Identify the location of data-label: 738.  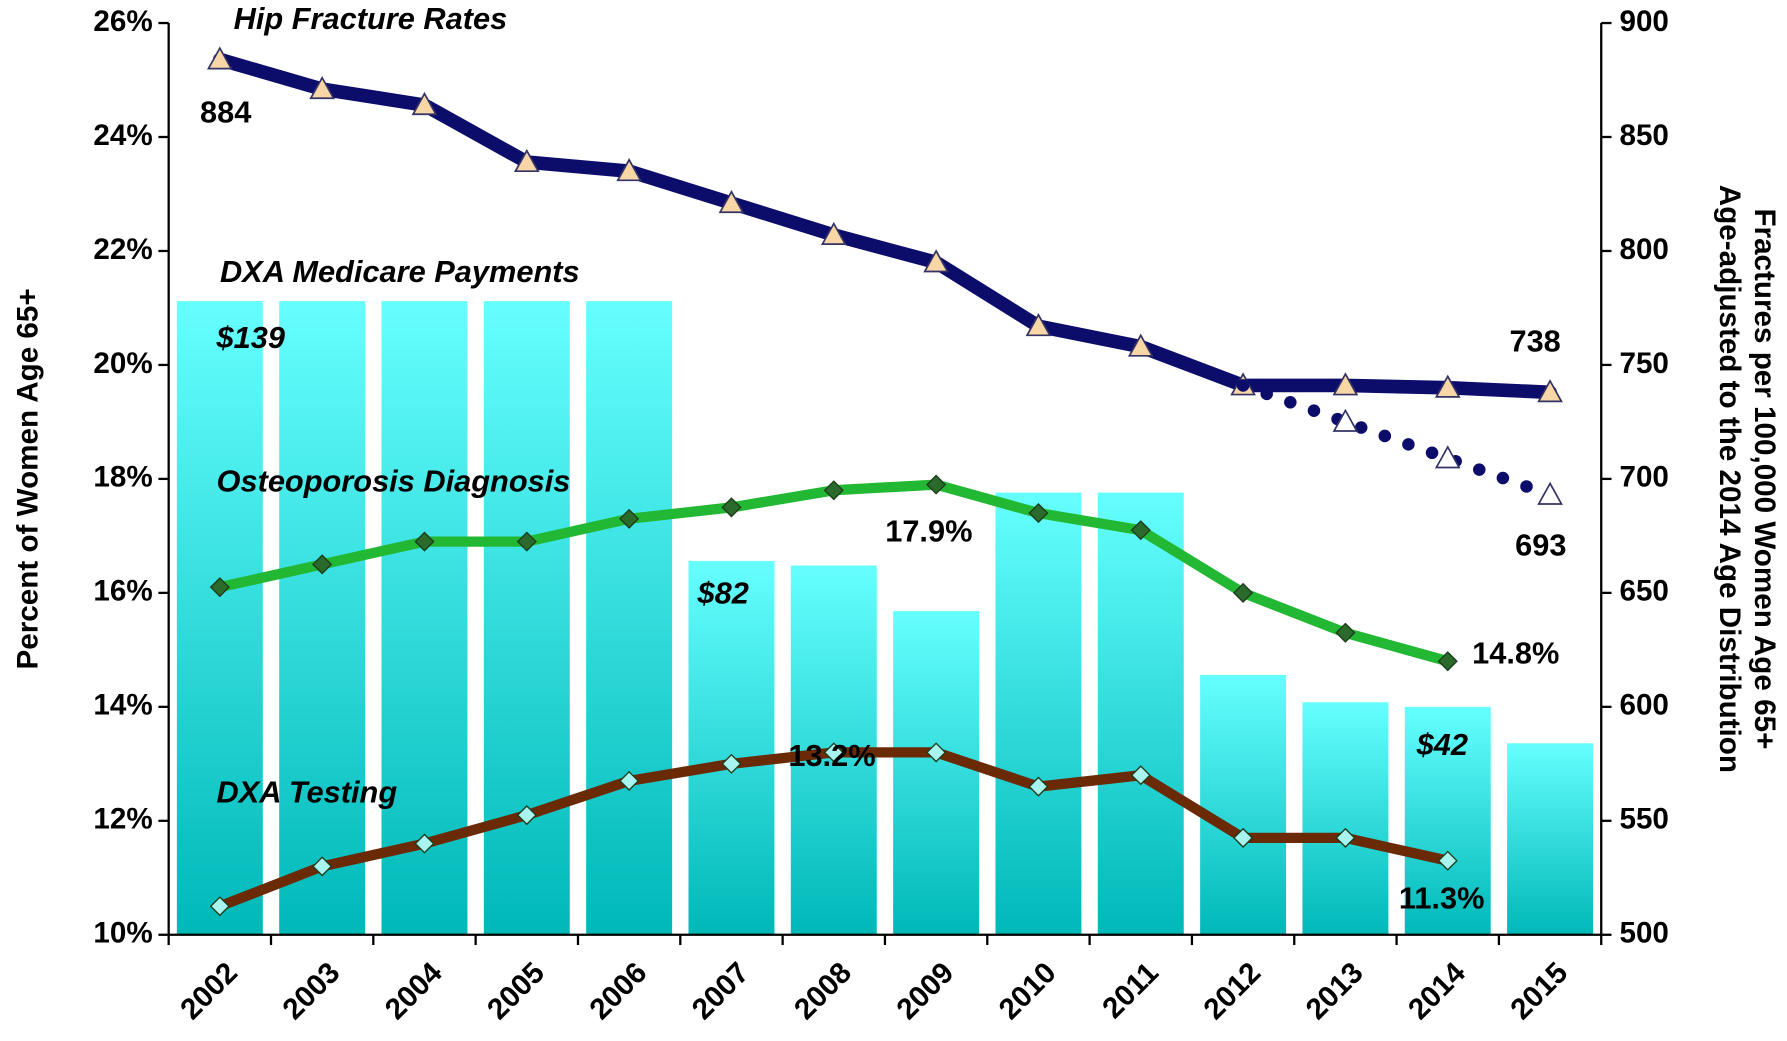
(1534, 340).